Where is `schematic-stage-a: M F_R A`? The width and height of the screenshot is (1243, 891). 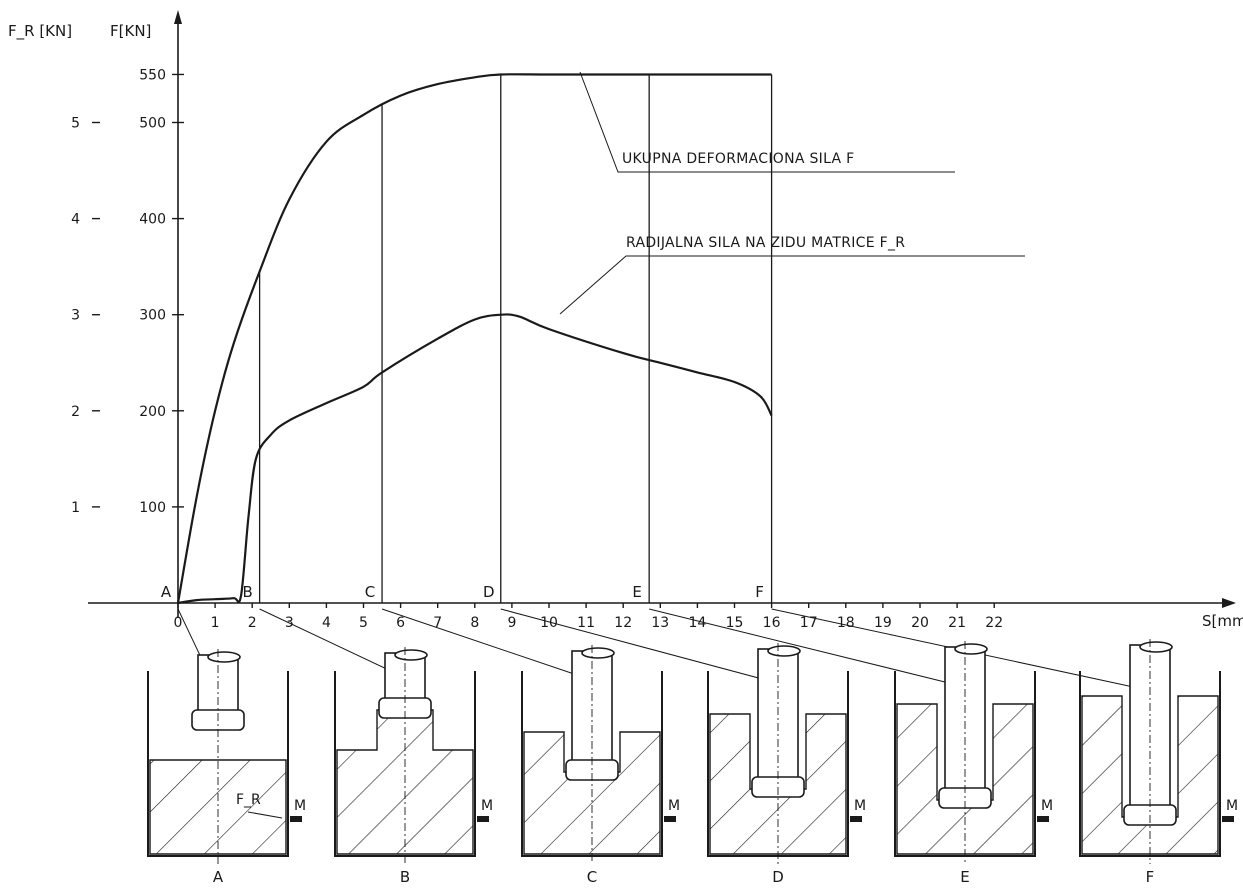
schematic-stage-a: M F_R A is located at coordinates (226, 767).